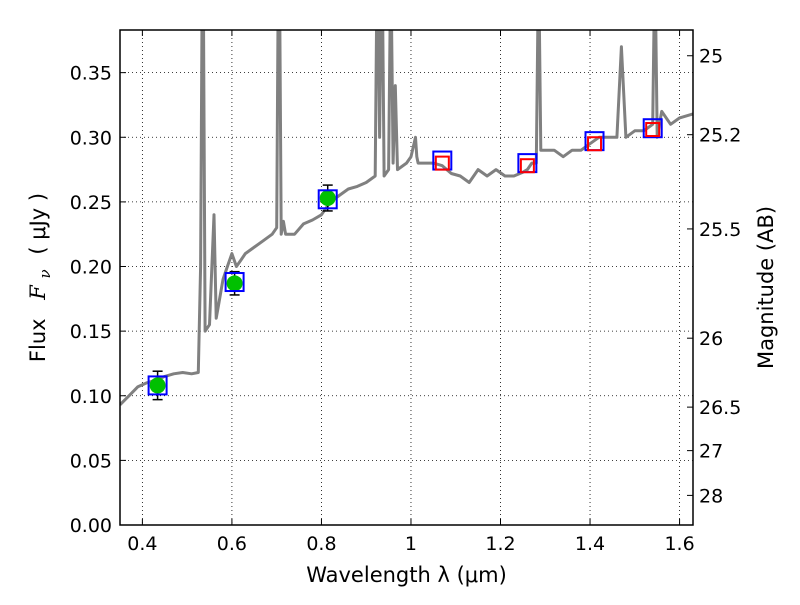 This screenshot has height=605, width=800. Describe the element at coordinates (679, 544) in the screenshot. I see `x-tick-label: 1.6` at that location.